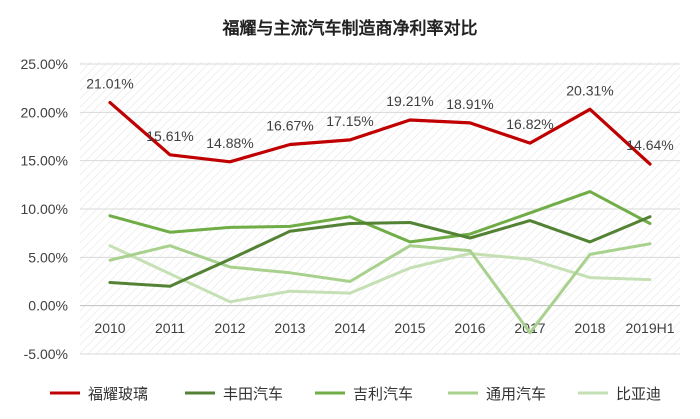 Image resolution: width=700 pixels, height=419 pixels. I want to click on x-tick-label: 2011, so click(170, 328).